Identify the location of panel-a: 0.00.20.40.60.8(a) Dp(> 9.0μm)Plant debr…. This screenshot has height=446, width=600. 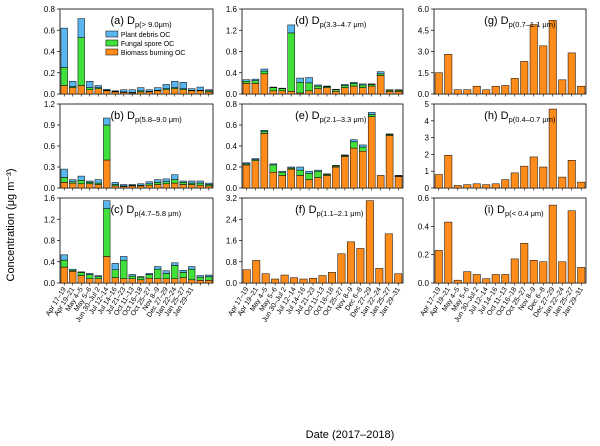
(129, 52).